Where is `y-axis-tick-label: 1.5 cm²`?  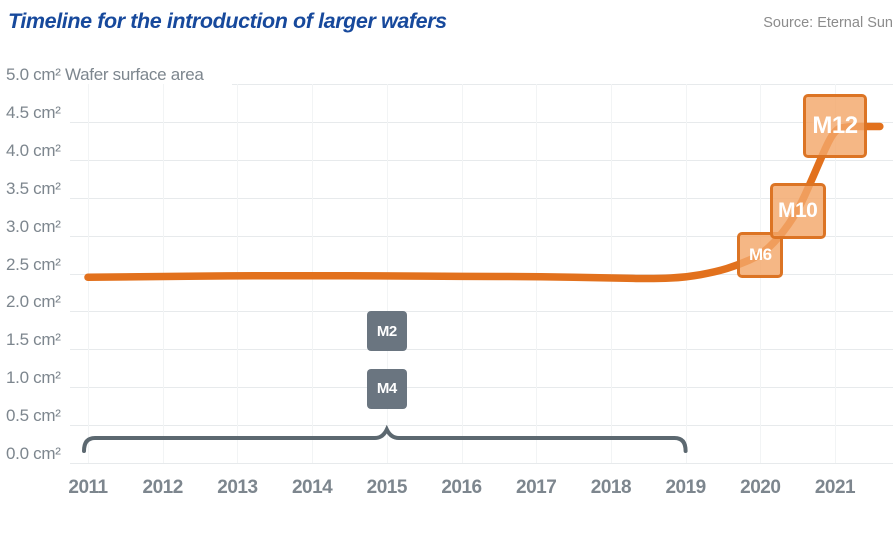
y-axis-tick-label: 1.5 cm² is located at coordinates (33, 340).